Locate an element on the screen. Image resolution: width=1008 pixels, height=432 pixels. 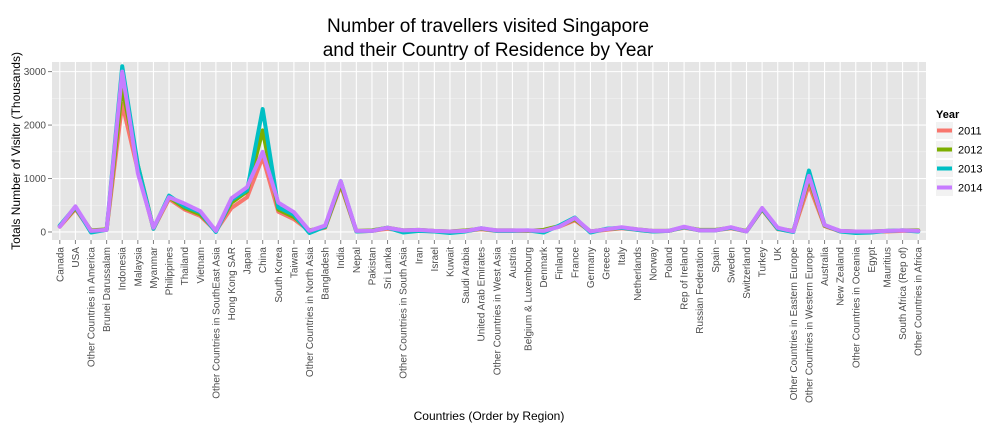
x-tick-label: Australia is located at coordinates (825, 266).